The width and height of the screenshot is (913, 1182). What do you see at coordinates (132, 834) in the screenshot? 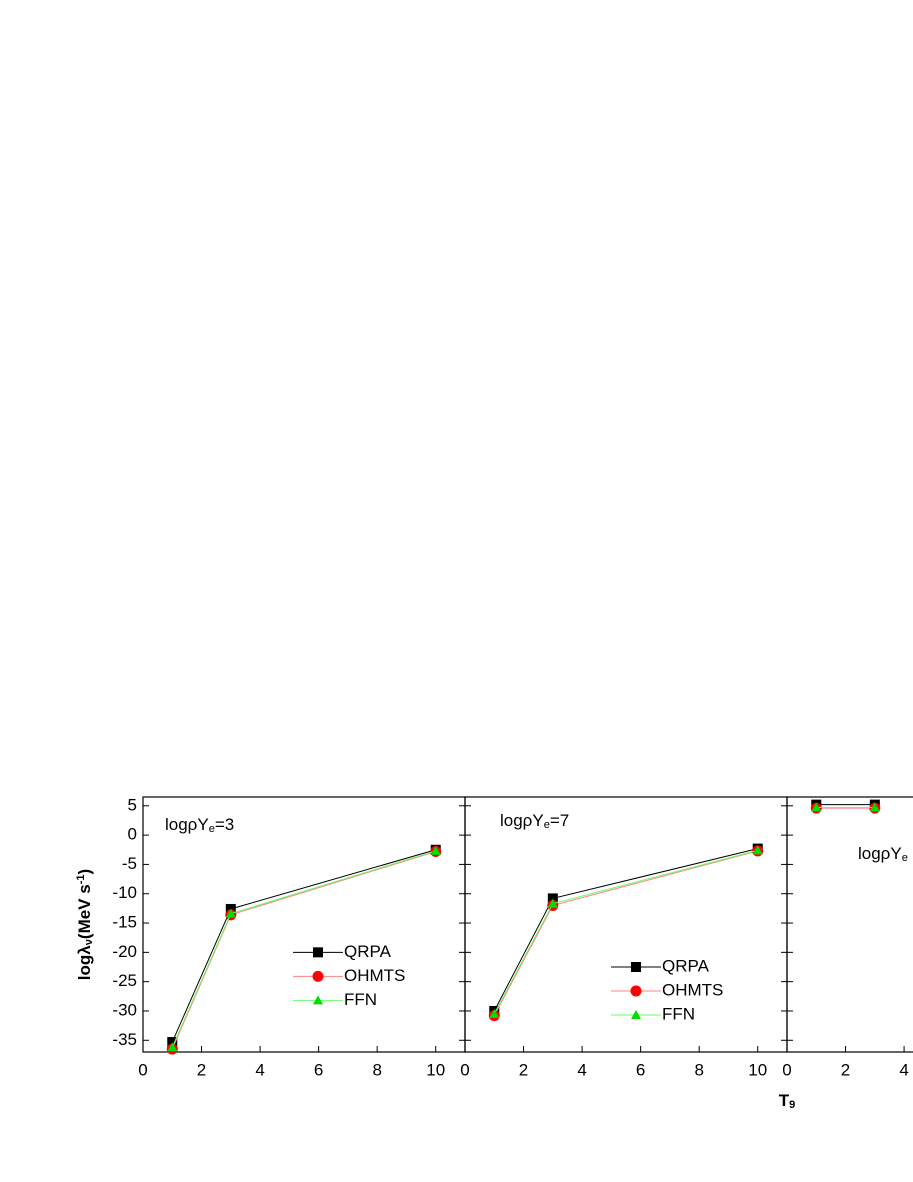
I see `y-tick-label: 0` at bounding box center [132, 834].